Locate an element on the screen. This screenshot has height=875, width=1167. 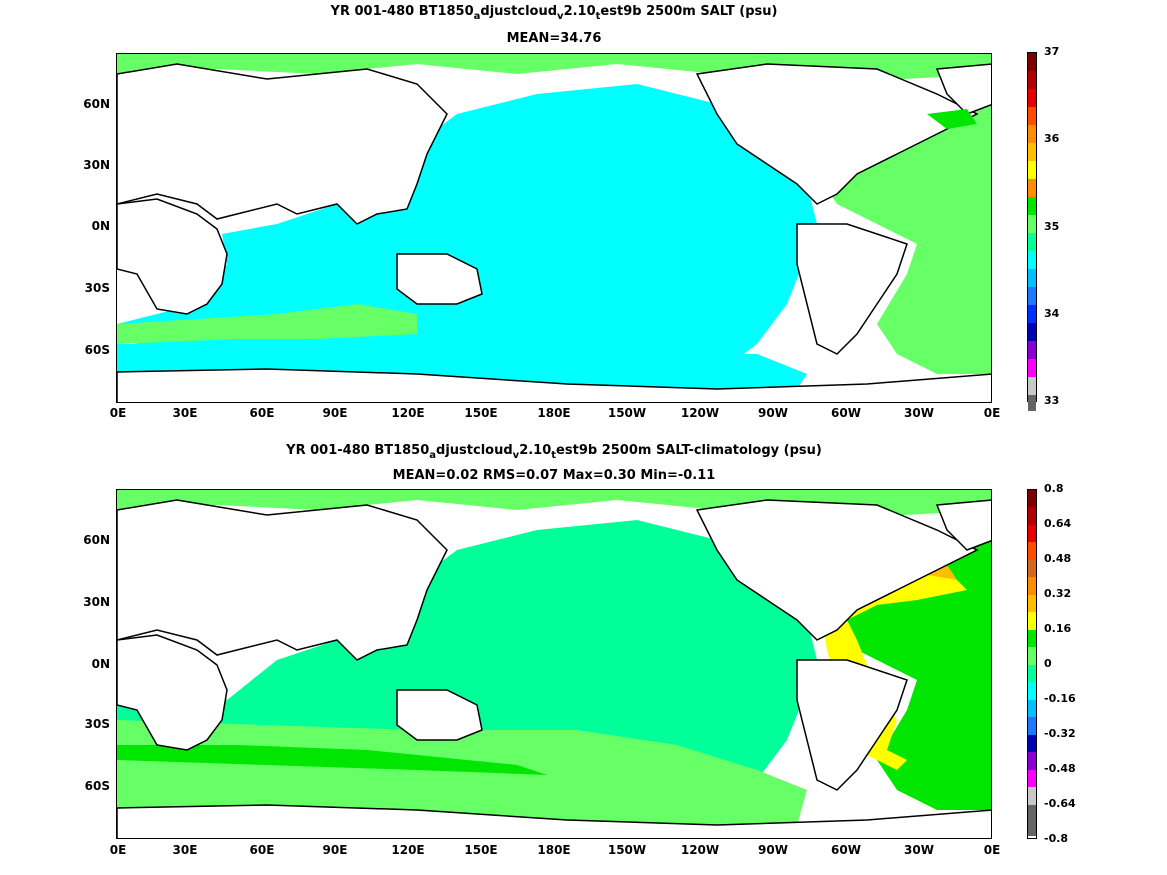
greenland2 is located at coordinates (963, 525).